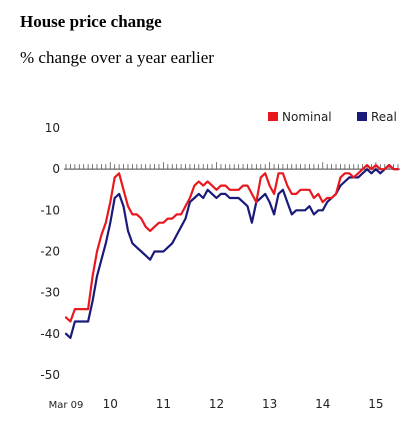  I want to click on x-tick-label: 11, so click(163, 404).